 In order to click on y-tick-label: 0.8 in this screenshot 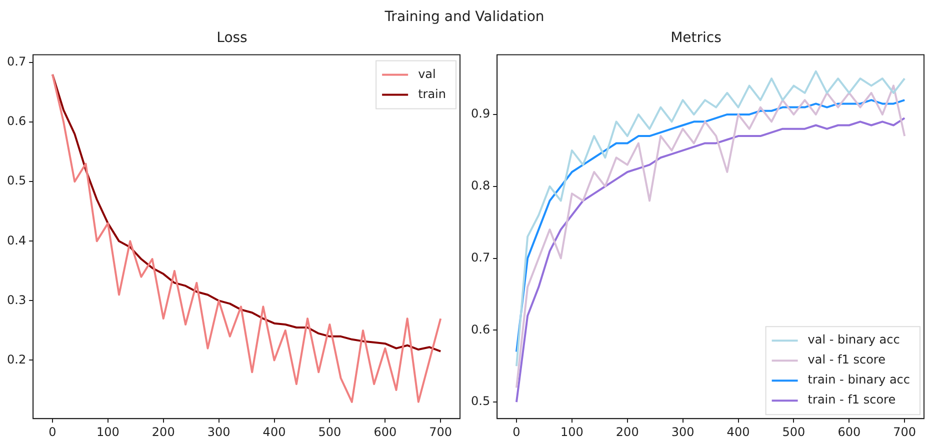, I will do `click(480, 185)`.